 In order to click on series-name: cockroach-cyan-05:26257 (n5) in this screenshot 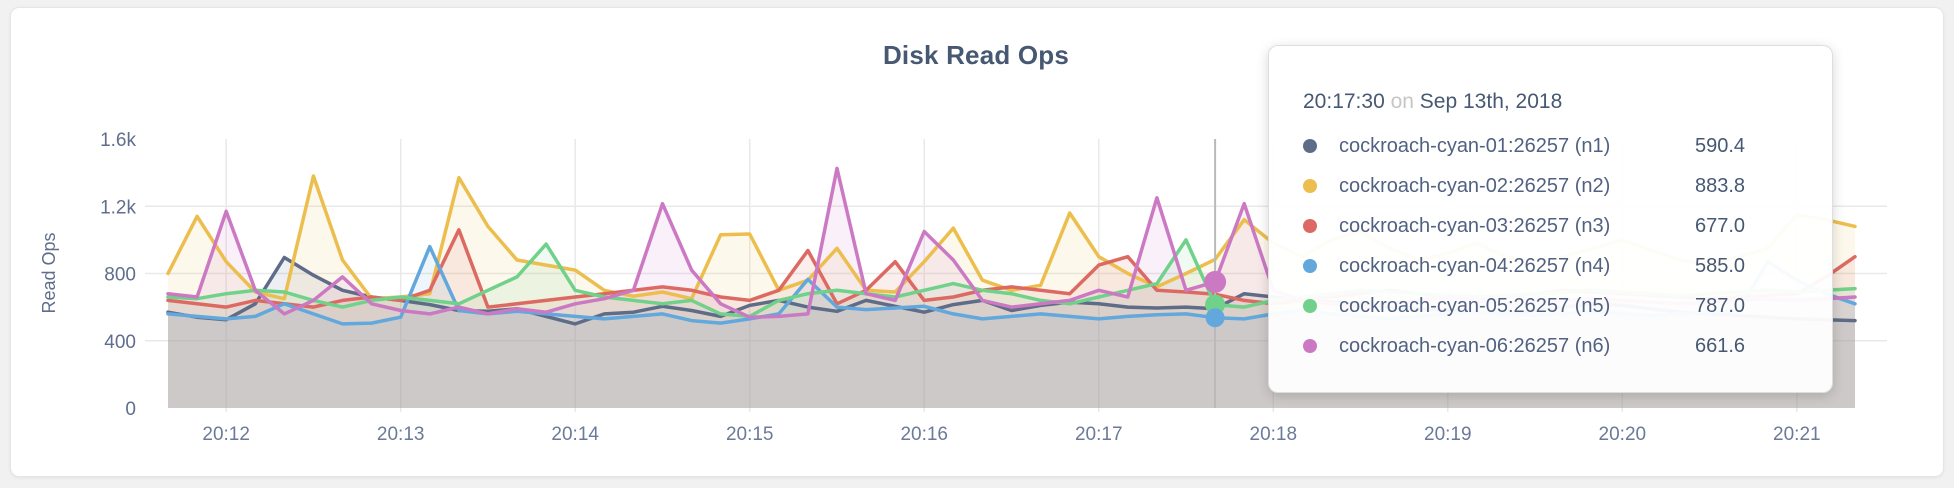, I will do `click(1475, 305)`.